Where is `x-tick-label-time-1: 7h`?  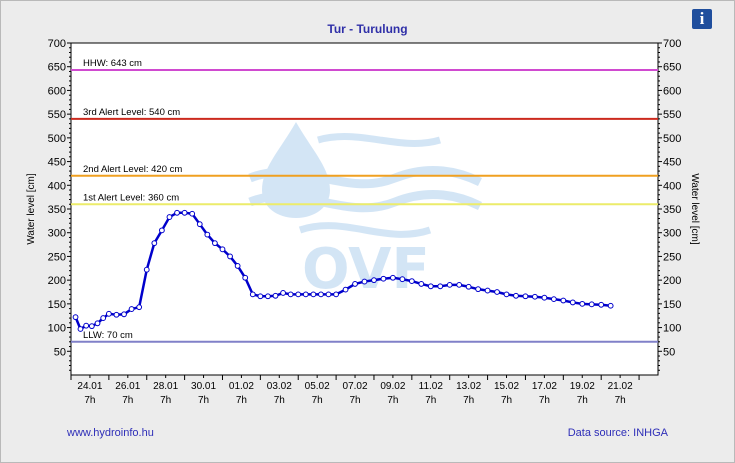
x-tick-label-time-1: 7h is located at coordinates (127, 400).